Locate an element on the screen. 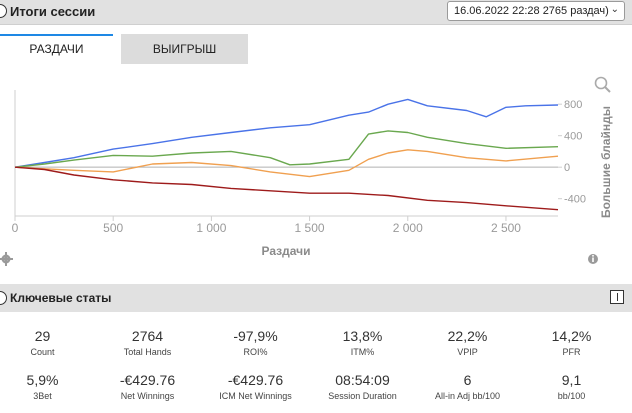  stat-label: PFR is located at coordinates (571, 352).